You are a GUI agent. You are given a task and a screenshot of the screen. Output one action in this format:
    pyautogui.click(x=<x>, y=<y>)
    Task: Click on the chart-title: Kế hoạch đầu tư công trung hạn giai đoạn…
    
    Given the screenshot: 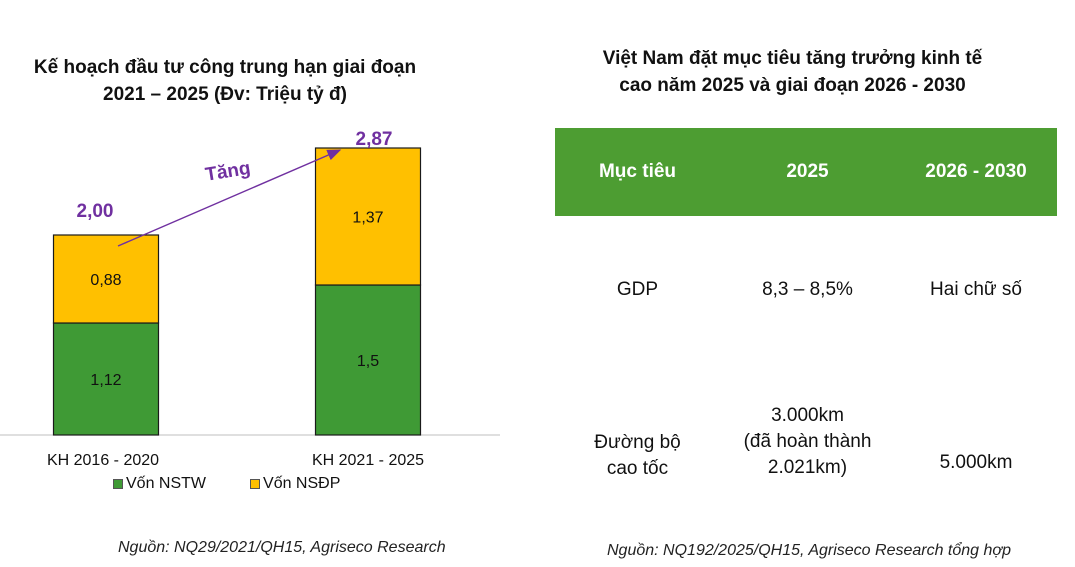 What is the action you would take?
    pyautogui.click(x=225, y=81)
    